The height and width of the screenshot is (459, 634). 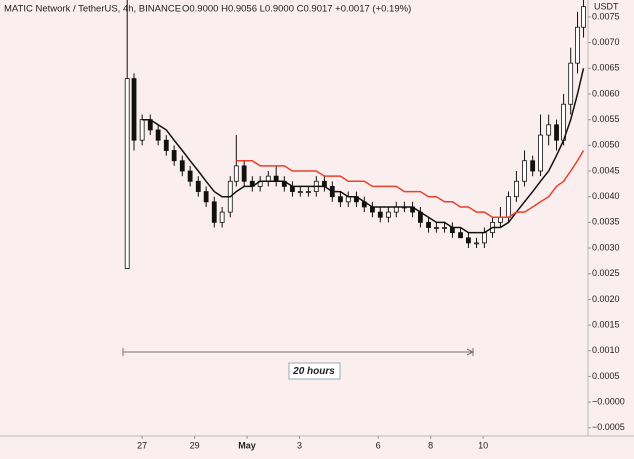 I want to click on y-tick-label: 0.0040, so click(x=606, y=196).